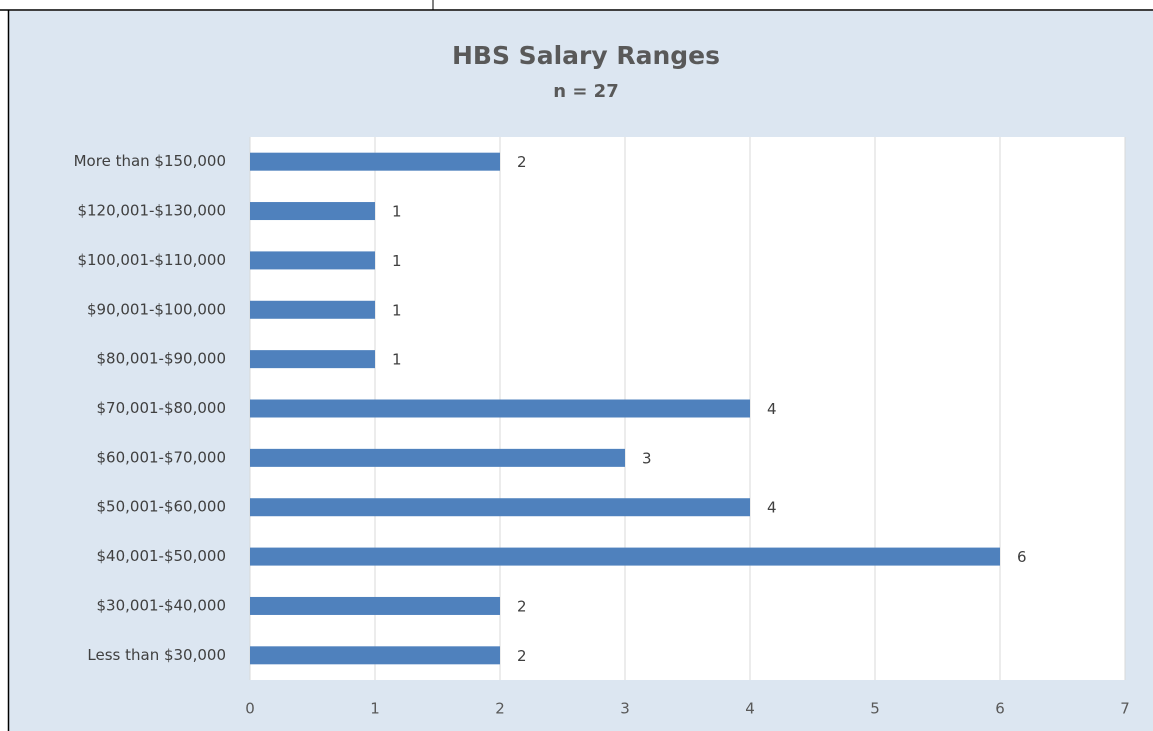 This screenshot has width=1153, height=731. What do you see at coordinates (250, 709) in the screenshot?
I see `x-tick-label: 0` at bounding box center [250, 709].